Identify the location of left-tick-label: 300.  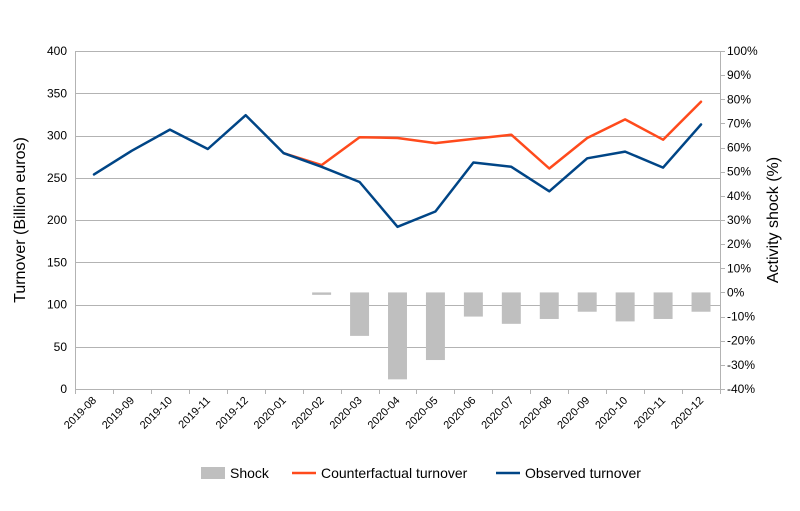
(57, 136).